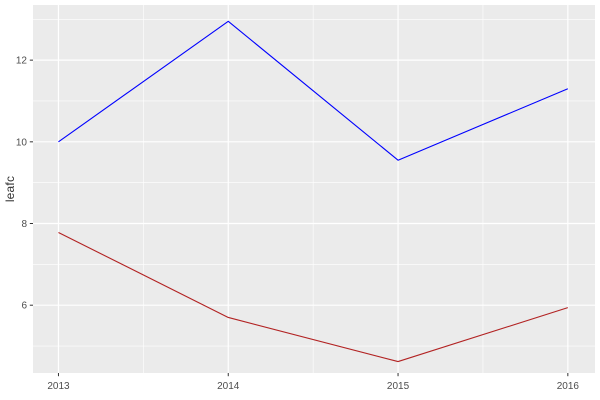  I want to click on y-tick-label: 12, so click(22, 61).